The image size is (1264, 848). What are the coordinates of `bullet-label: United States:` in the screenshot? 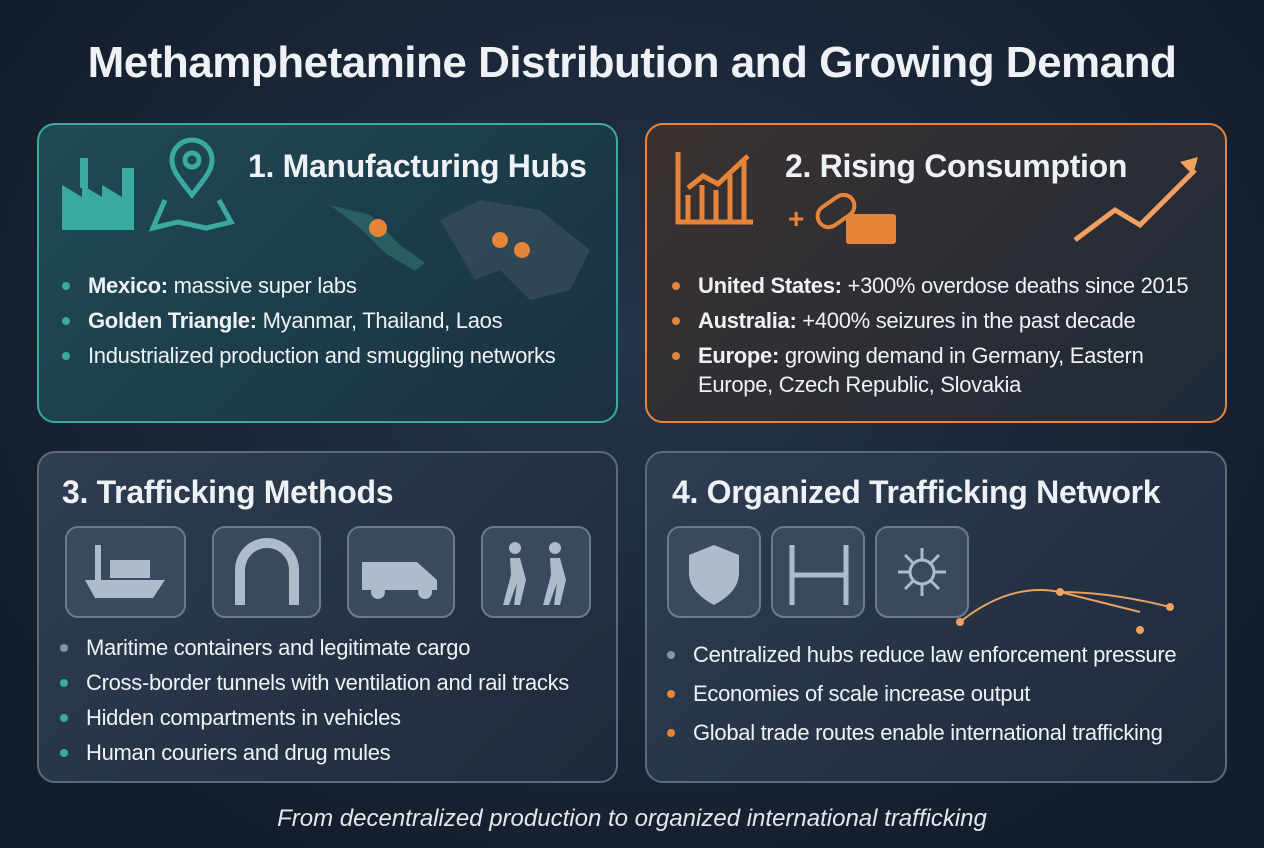 It's located at (770, 285).